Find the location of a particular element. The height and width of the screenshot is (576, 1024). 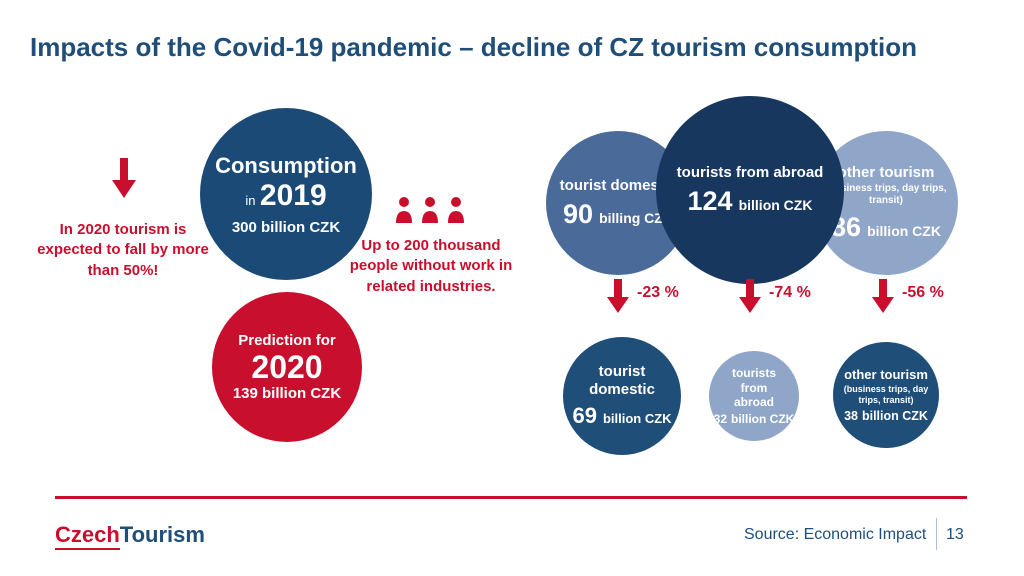

prediction-label: Prediction for is located at coordinates (287, 340).